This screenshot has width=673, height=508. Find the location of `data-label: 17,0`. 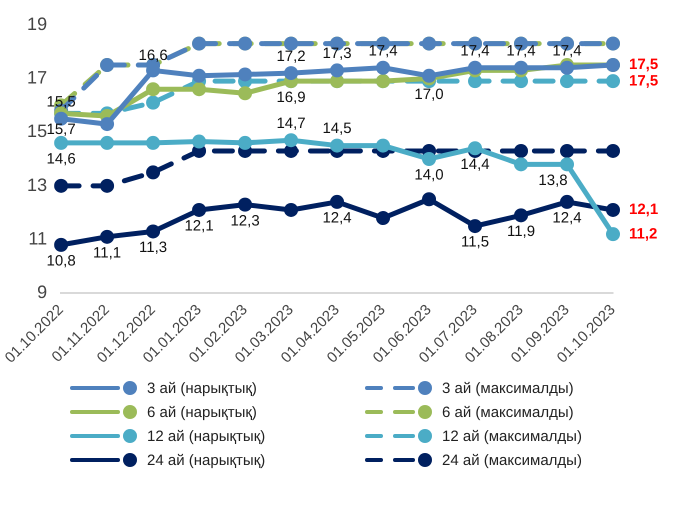

data-label: 17,0 is located at coordinates (429, 95).